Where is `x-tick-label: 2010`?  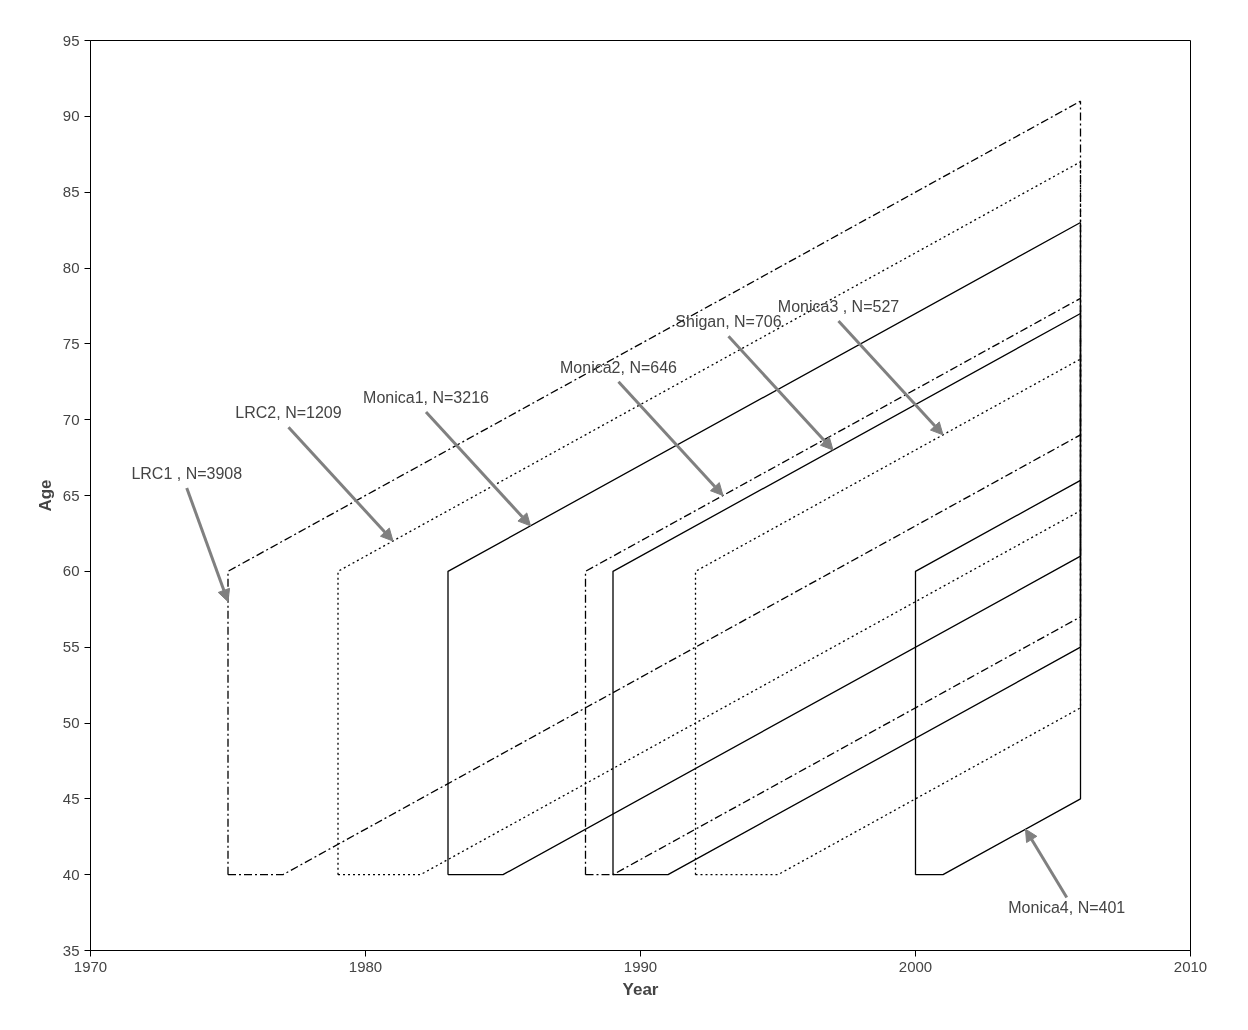 x-tick-label: 2010 is located at coordinates (1190, 966).